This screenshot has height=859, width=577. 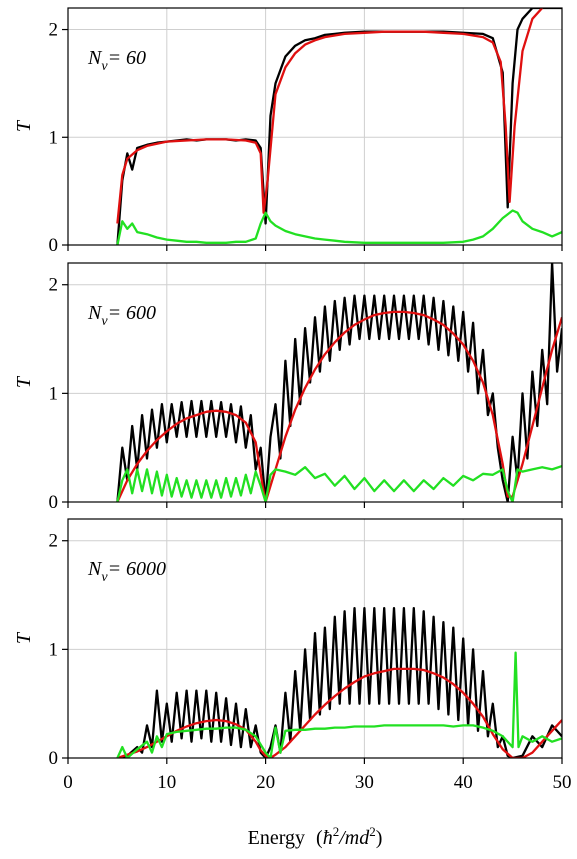 What do you see at coordinates (463, 782) in the screenshot?
I see `x-tick-label: 40` at bounding box center [463, 782].